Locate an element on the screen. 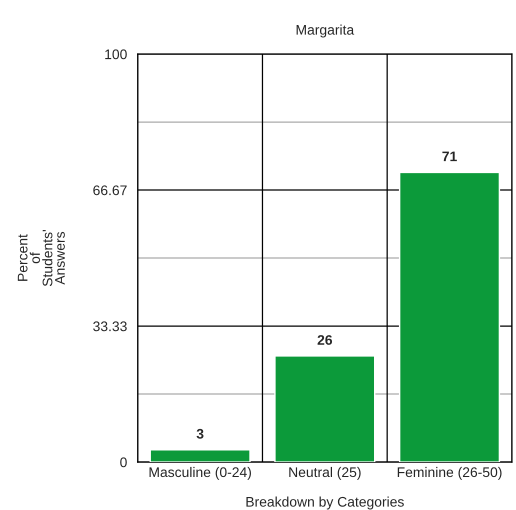 The width and height of the screenshot is (516, 510). x-tick-label: Masculine (0-24) is located at coordinates (200, 473).